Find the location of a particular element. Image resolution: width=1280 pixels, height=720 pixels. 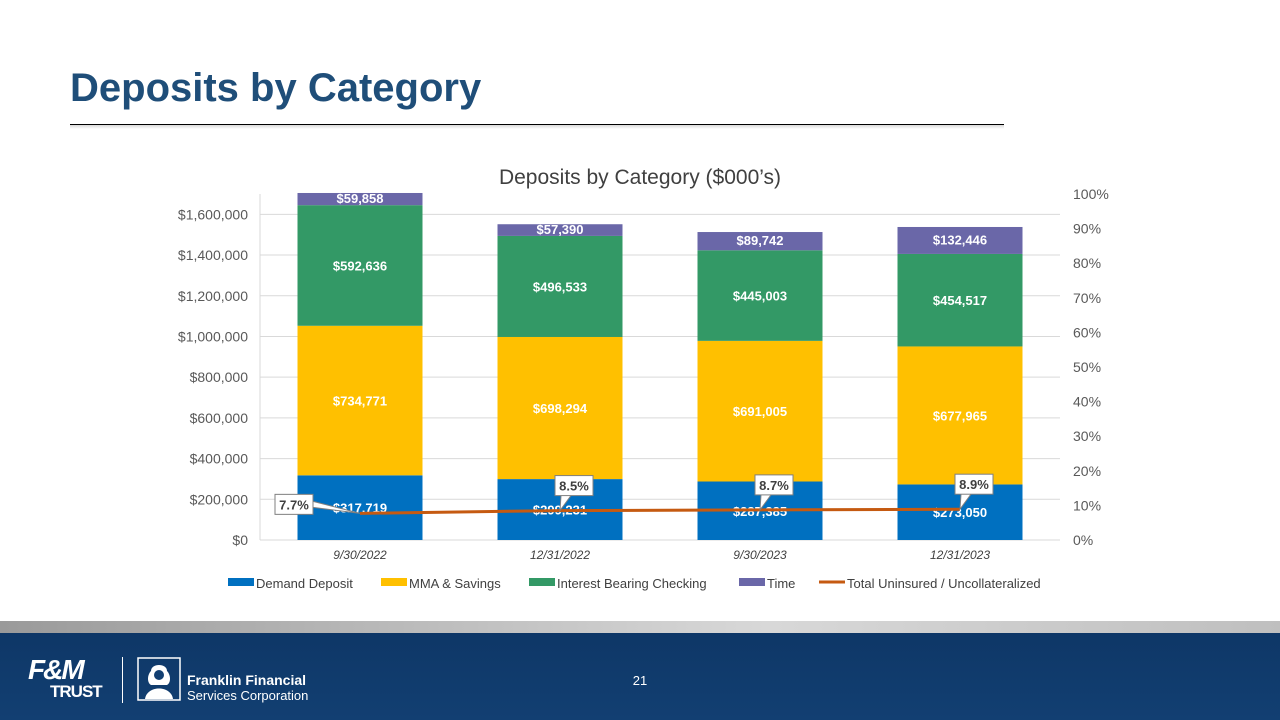

ffsc-logo-text: Franklin Financial Services Corporation is located at coordinates (248, 688).